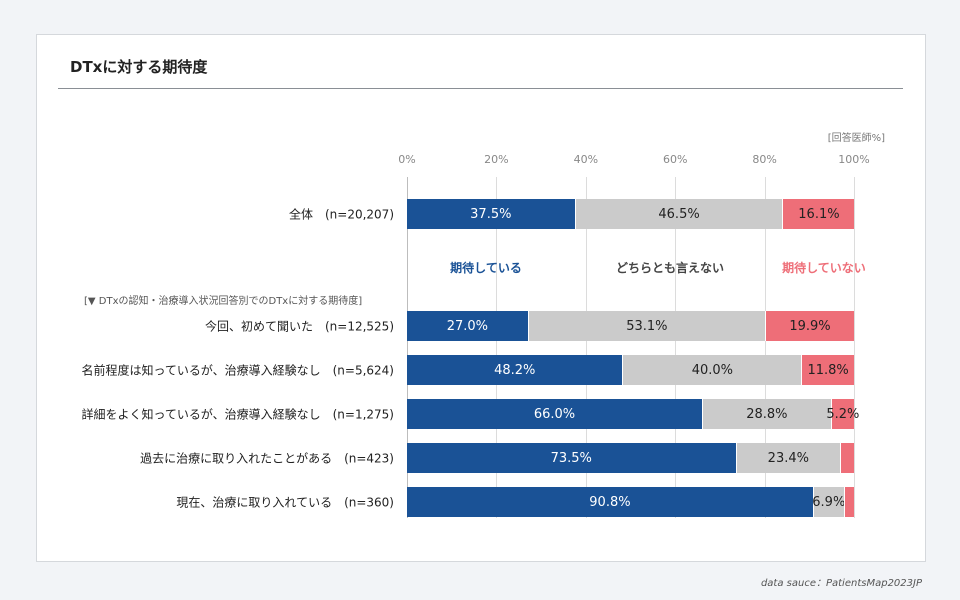 The image size is (960, 600). Describe the element at coordinates (827, 370) in the screenshot. I see `bar-segment: 11.8%` at that location.